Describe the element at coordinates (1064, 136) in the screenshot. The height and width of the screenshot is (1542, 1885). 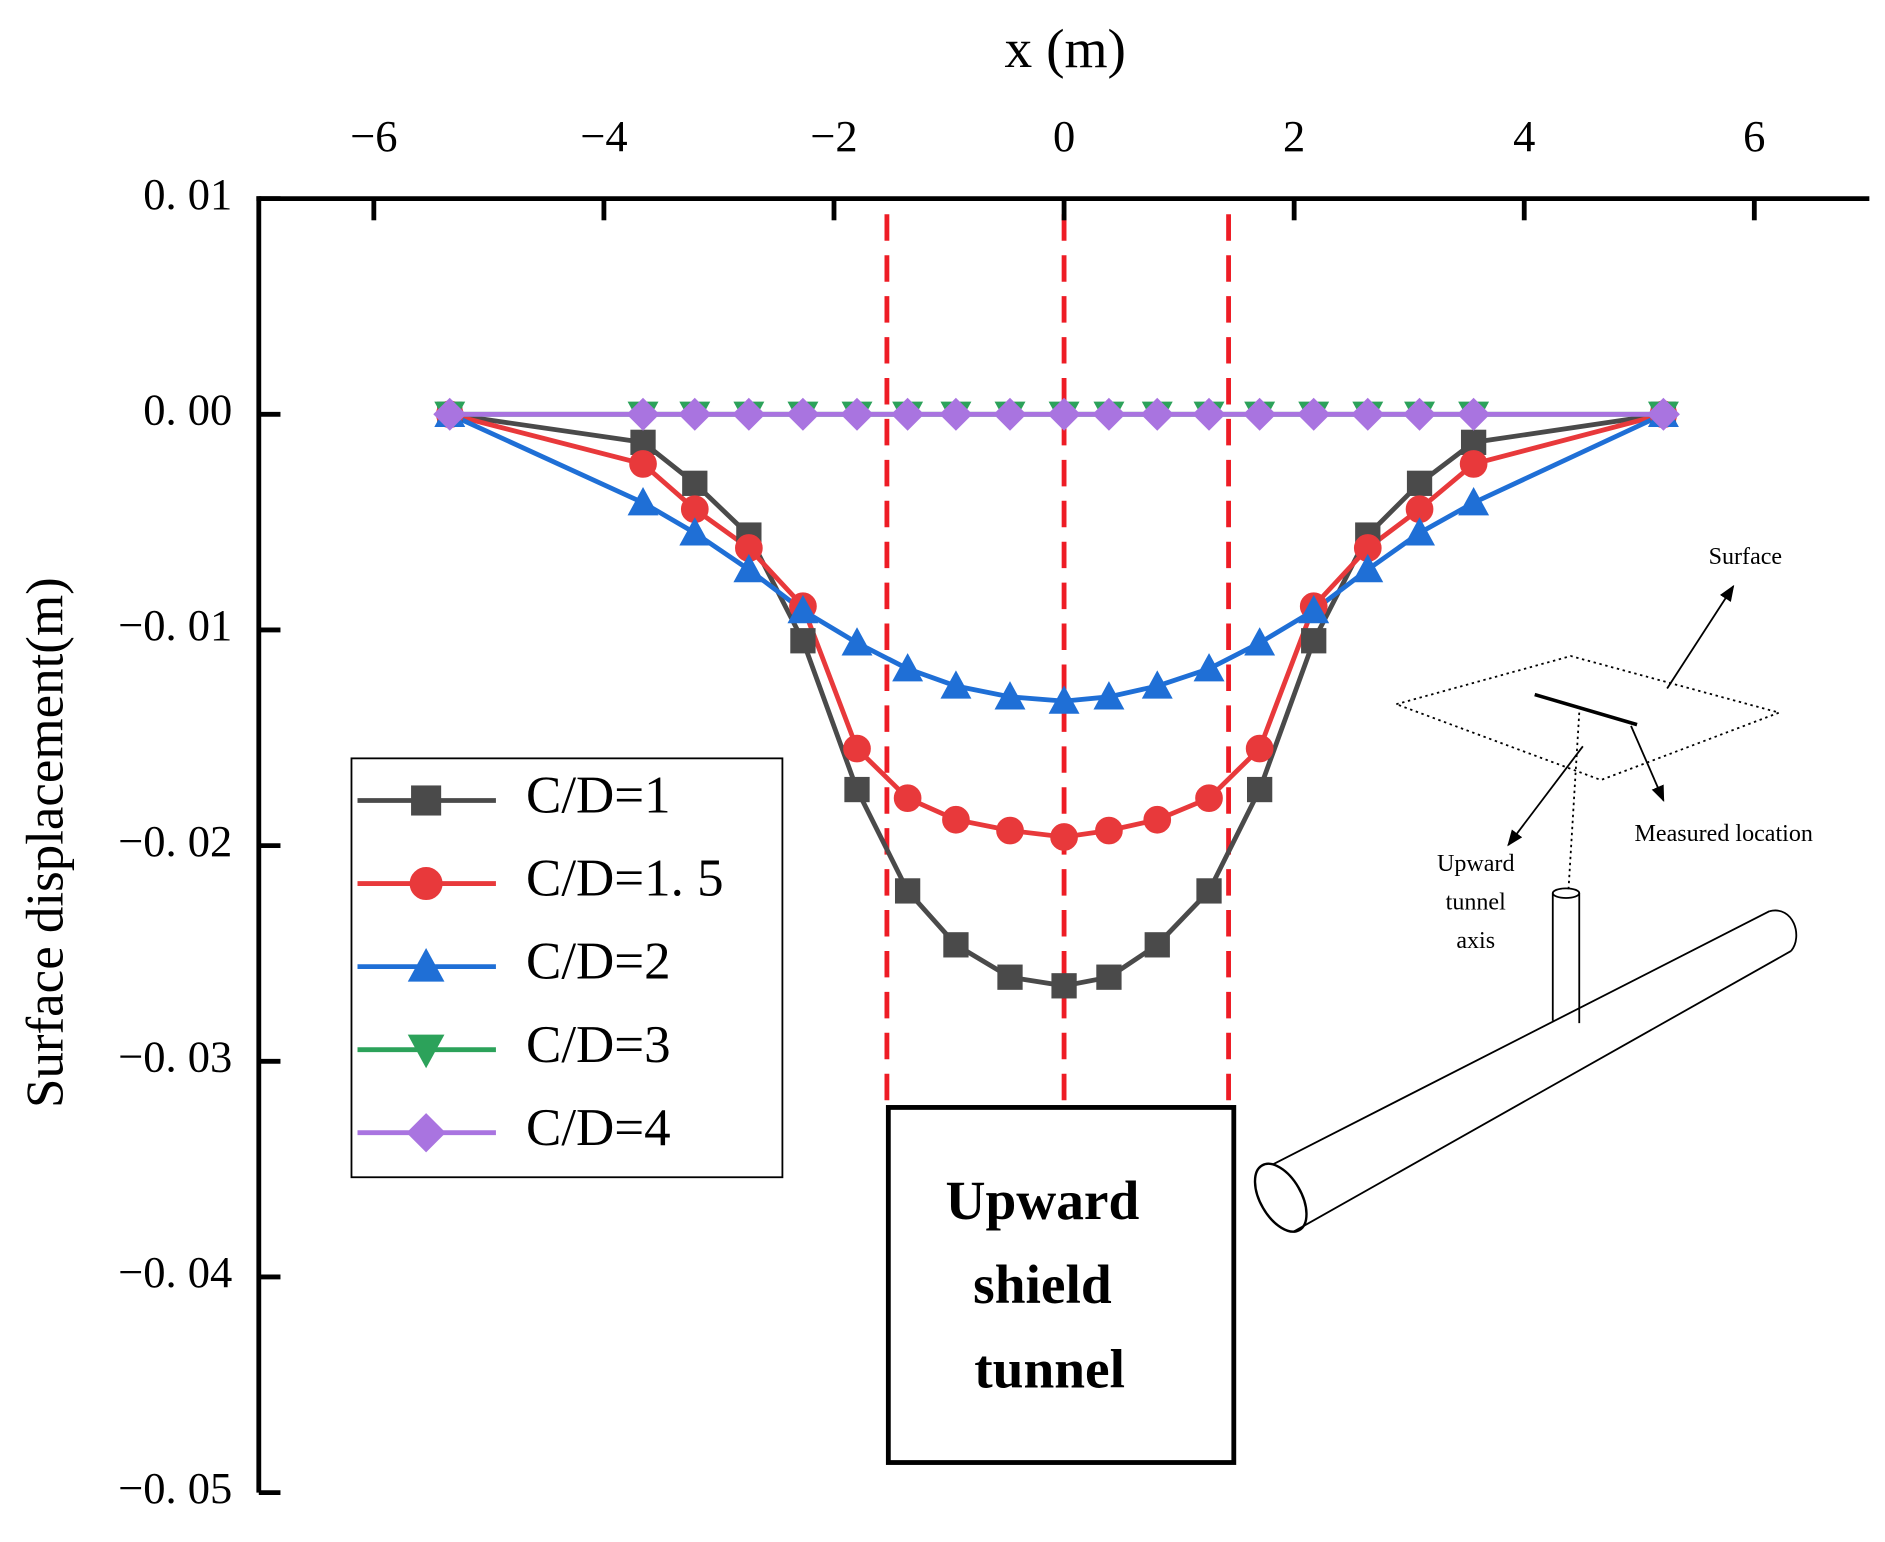
I see `x-tick-label: 0` at that location.